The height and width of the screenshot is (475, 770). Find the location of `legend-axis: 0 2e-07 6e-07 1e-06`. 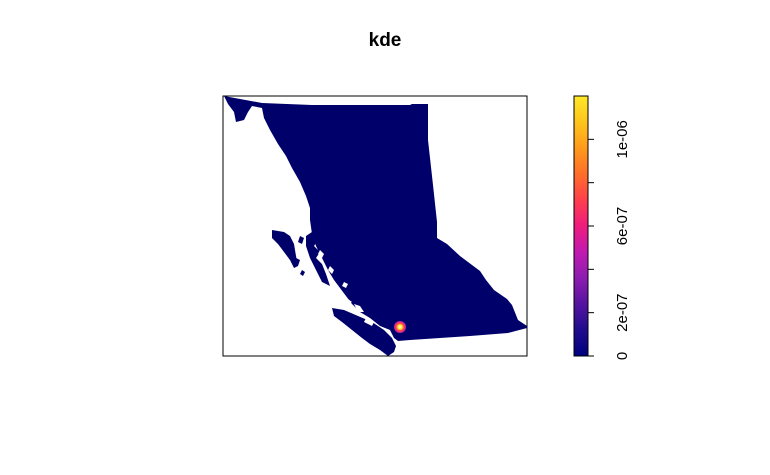

legend-axis: 0 2e-07 6e-07 1e-06 is located at coordinates (609, 240).